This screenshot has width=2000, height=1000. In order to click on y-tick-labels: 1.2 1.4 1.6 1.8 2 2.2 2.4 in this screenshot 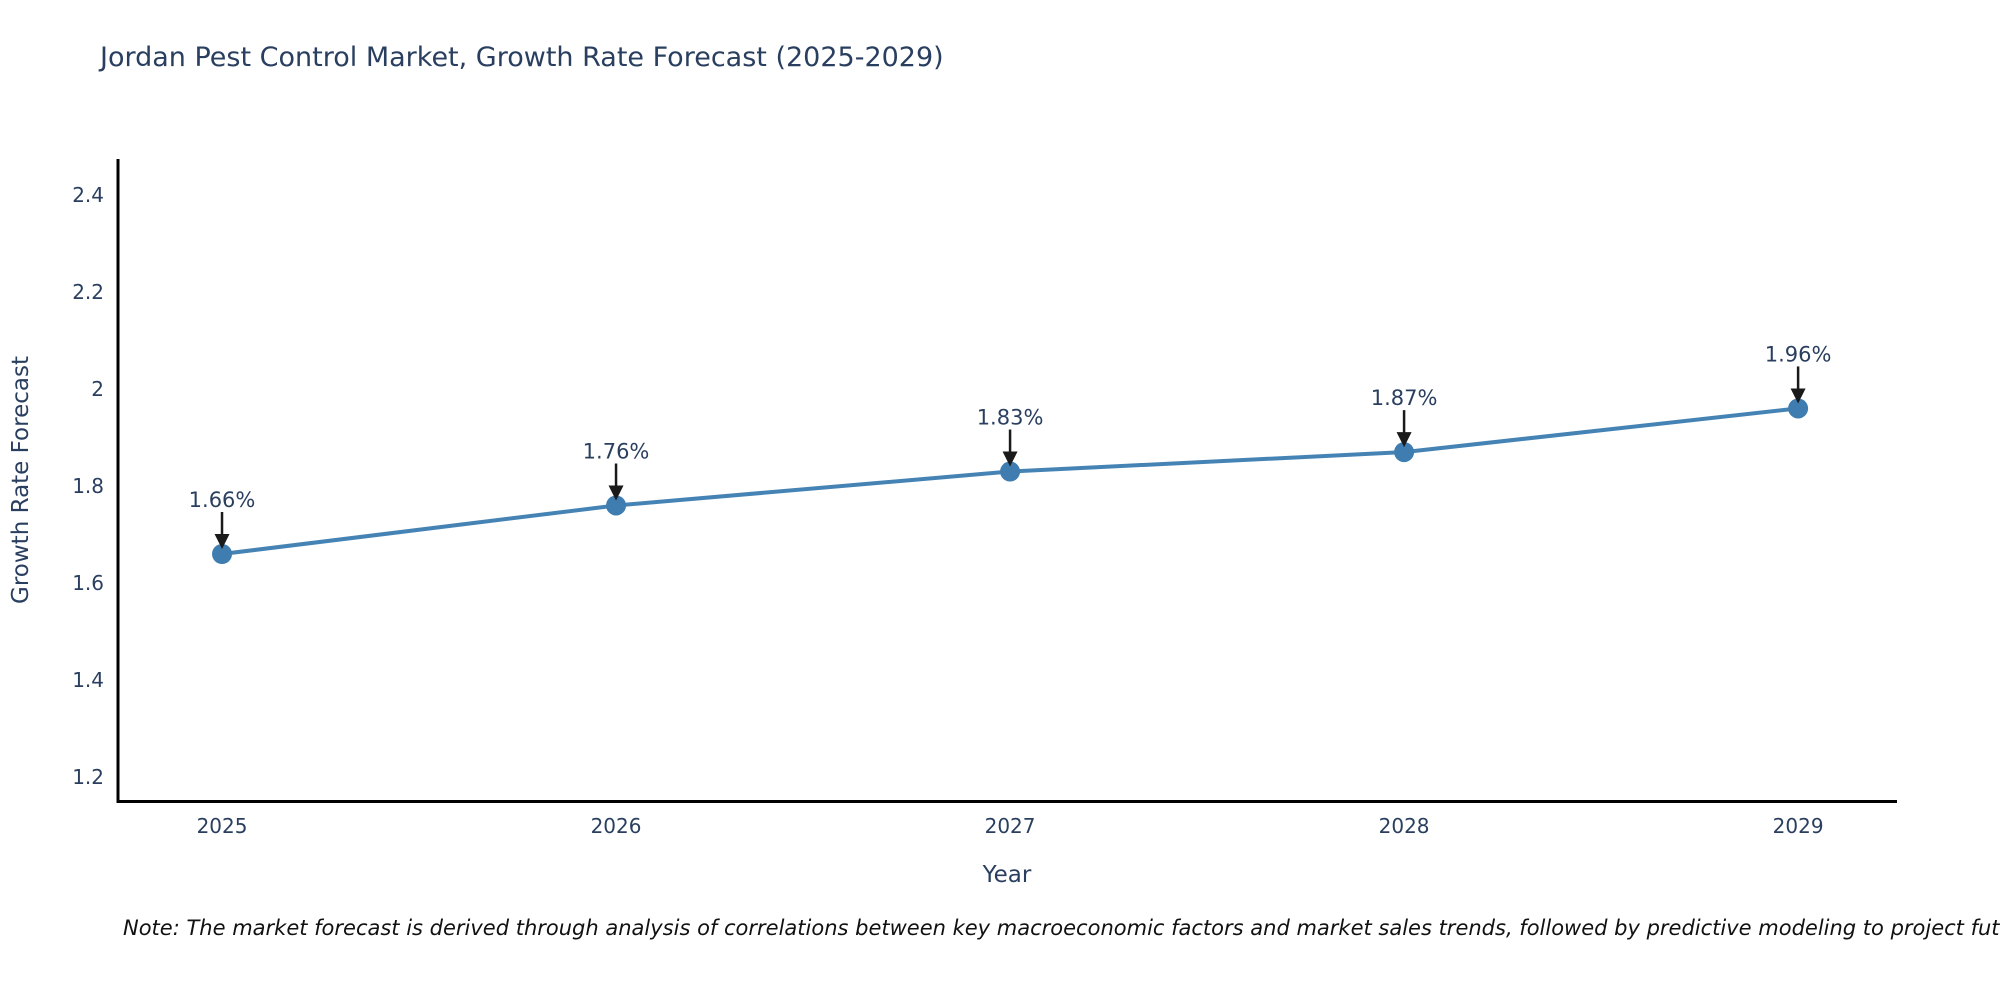, I will do `click(88, 486)`.